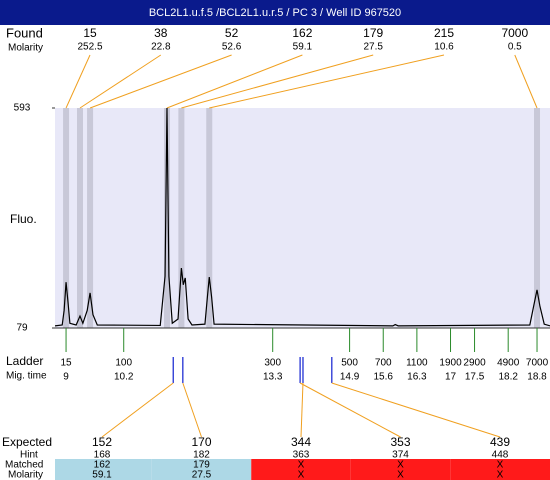 This screenshot has width=550, height=480. I want to click on y-tick-label: 79, so click(22, 328).